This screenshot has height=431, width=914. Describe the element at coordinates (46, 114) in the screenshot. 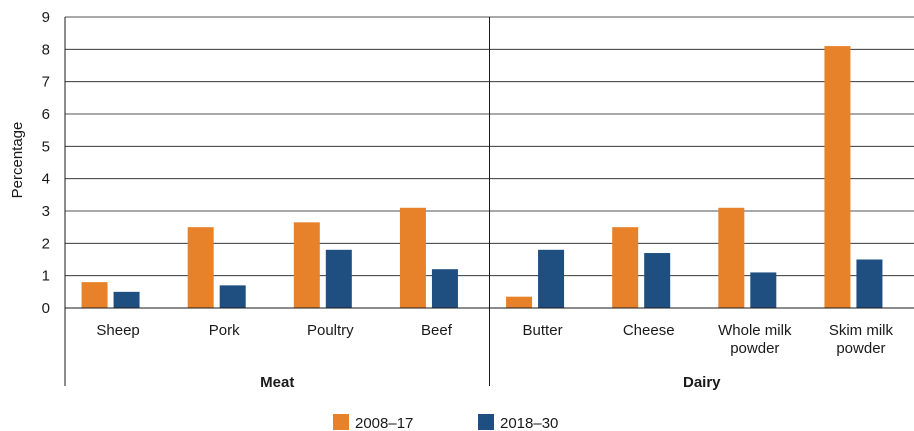

I see `y-tick-label: 6` at that location.